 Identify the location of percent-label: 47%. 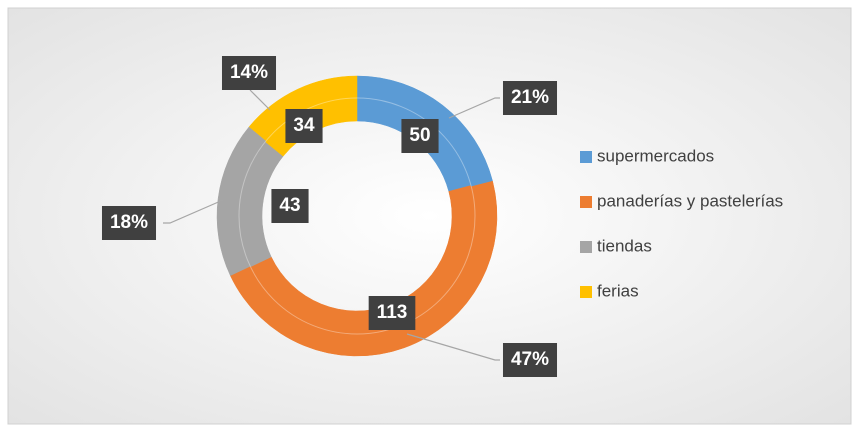
(530, 359).